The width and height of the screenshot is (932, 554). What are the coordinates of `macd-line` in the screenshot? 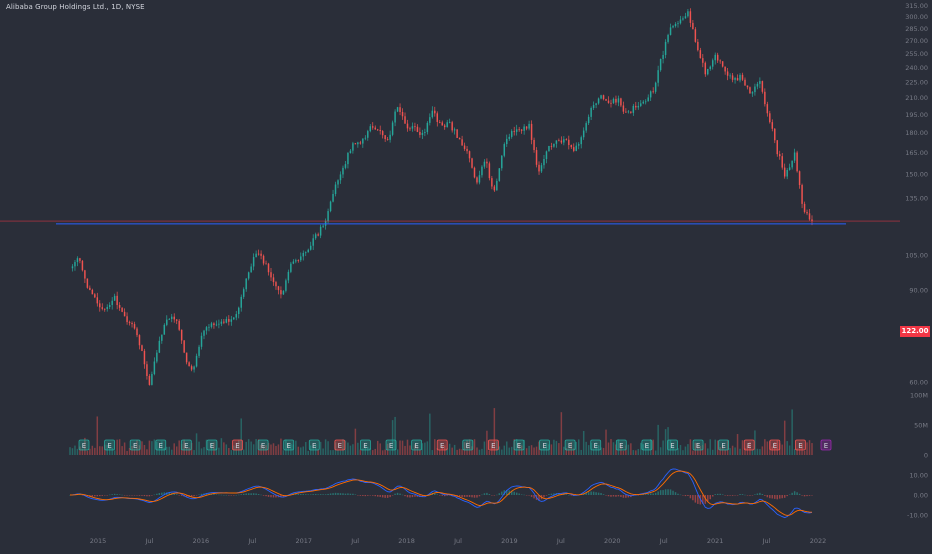 It's located at (441, 493).